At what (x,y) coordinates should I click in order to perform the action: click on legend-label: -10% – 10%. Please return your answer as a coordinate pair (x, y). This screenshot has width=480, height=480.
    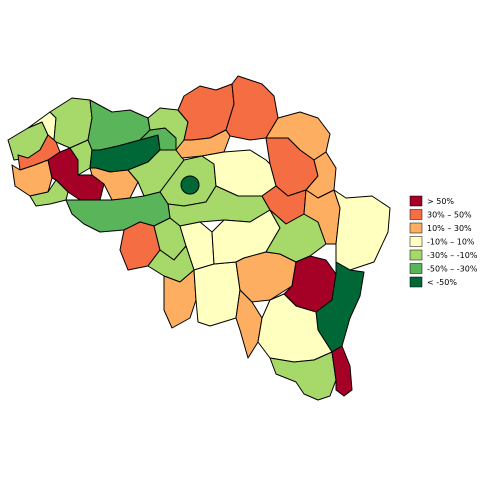
    Looking at the image, I should click on (451, 242).